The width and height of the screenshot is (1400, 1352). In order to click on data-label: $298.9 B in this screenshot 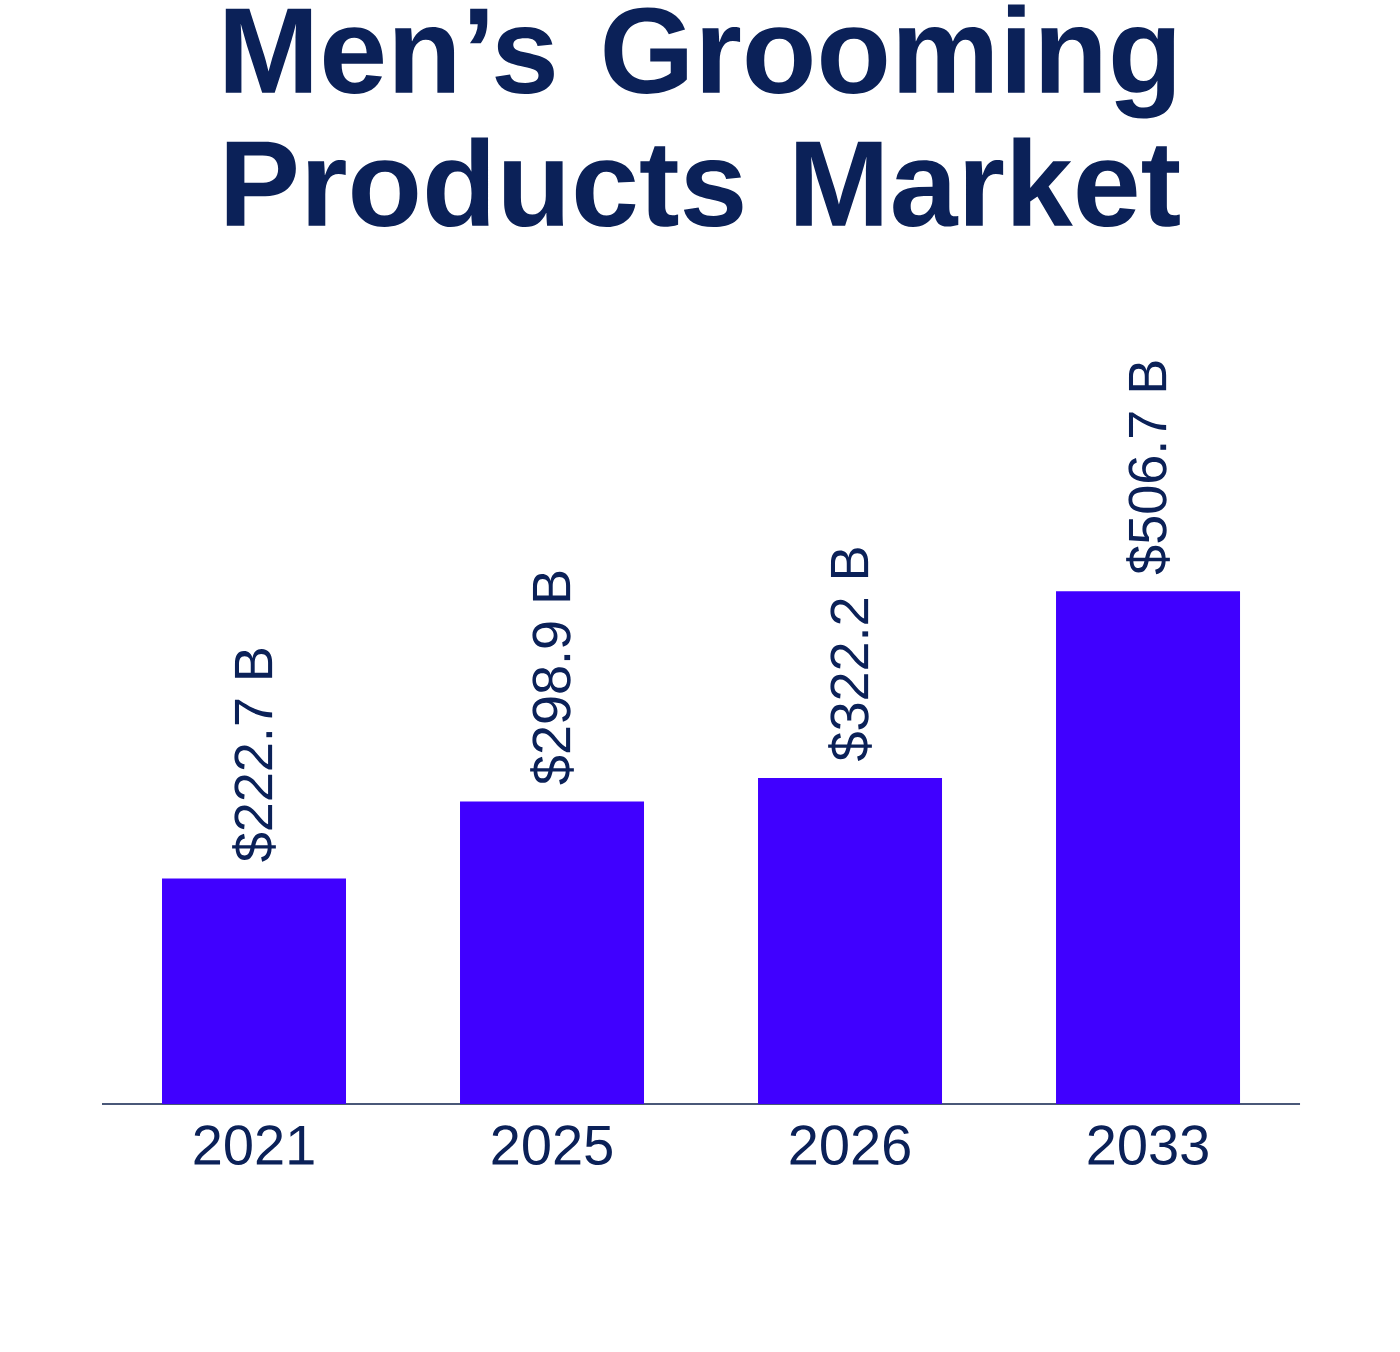, I will do `click(552, 678)`.